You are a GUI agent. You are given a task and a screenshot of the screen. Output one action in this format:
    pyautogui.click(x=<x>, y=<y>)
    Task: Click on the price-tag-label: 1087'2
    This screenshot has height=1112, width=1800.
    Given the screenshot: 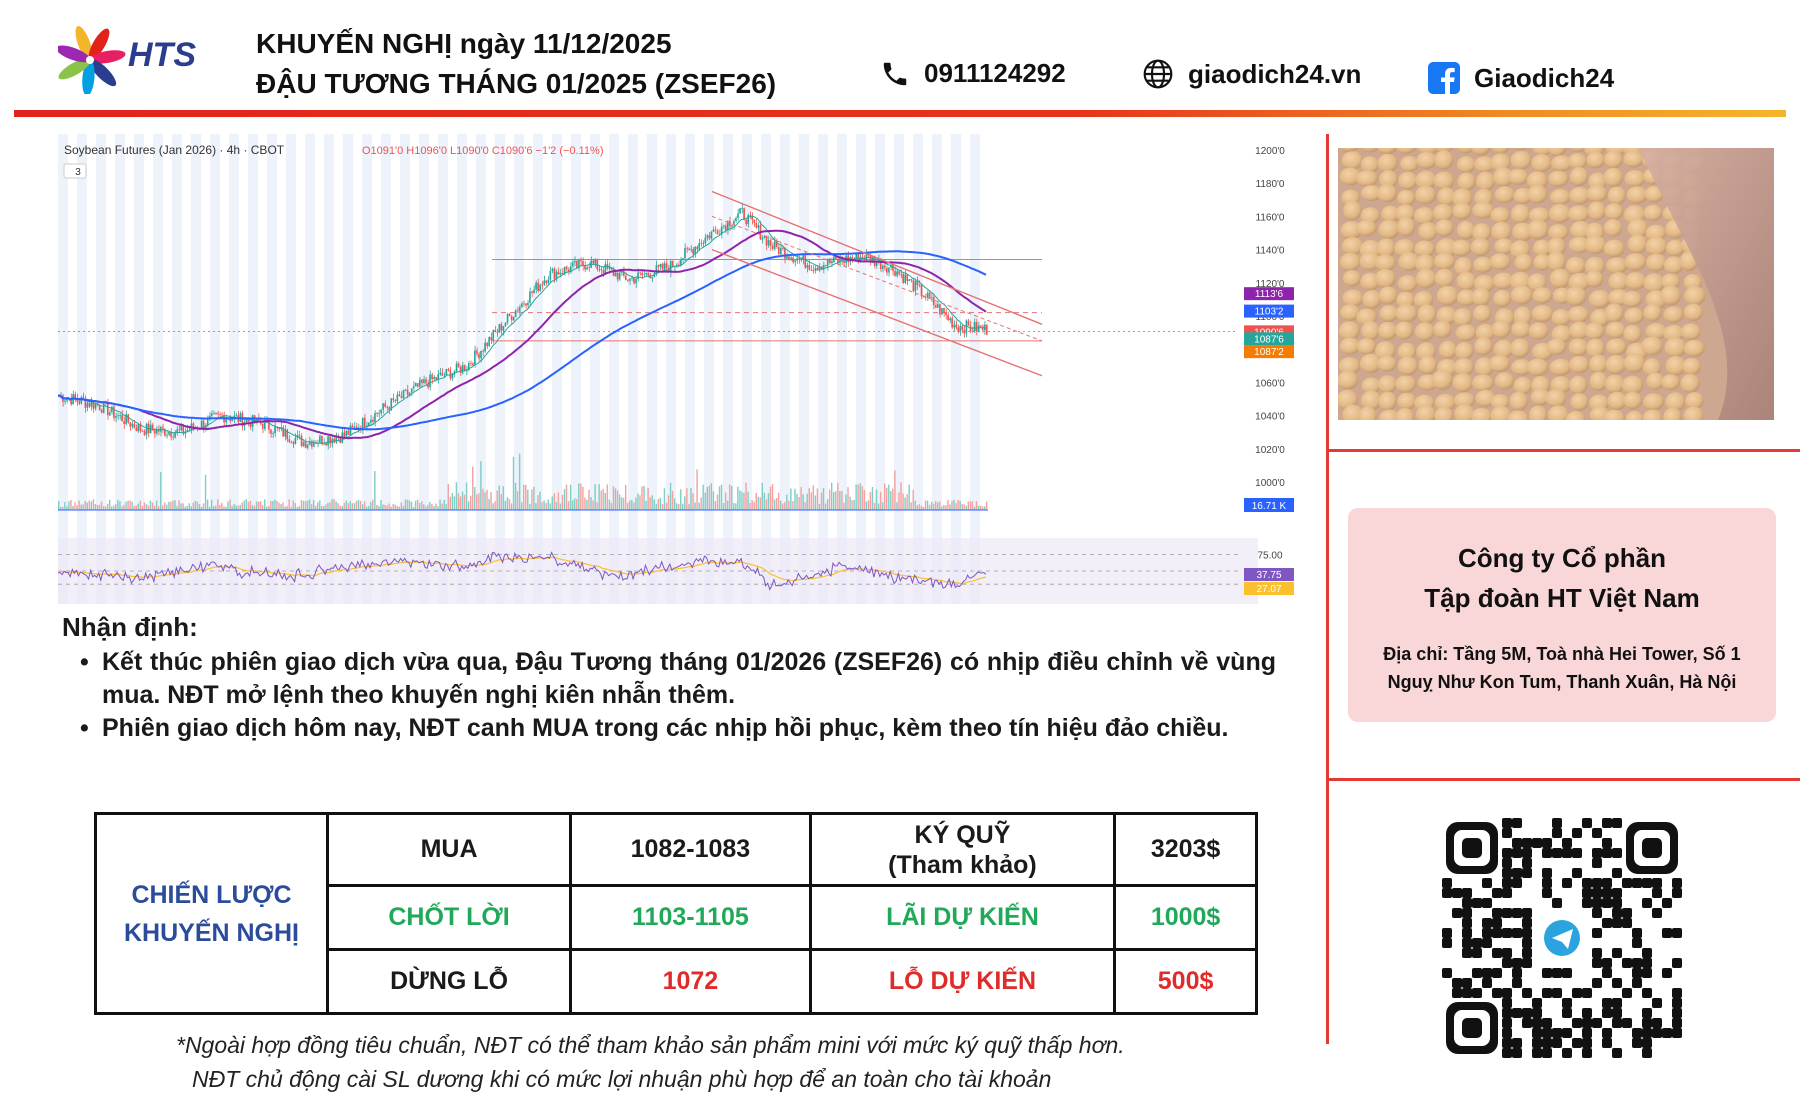 What is the action you would take?
    pyautogui.click(x=1269, y=352)
    